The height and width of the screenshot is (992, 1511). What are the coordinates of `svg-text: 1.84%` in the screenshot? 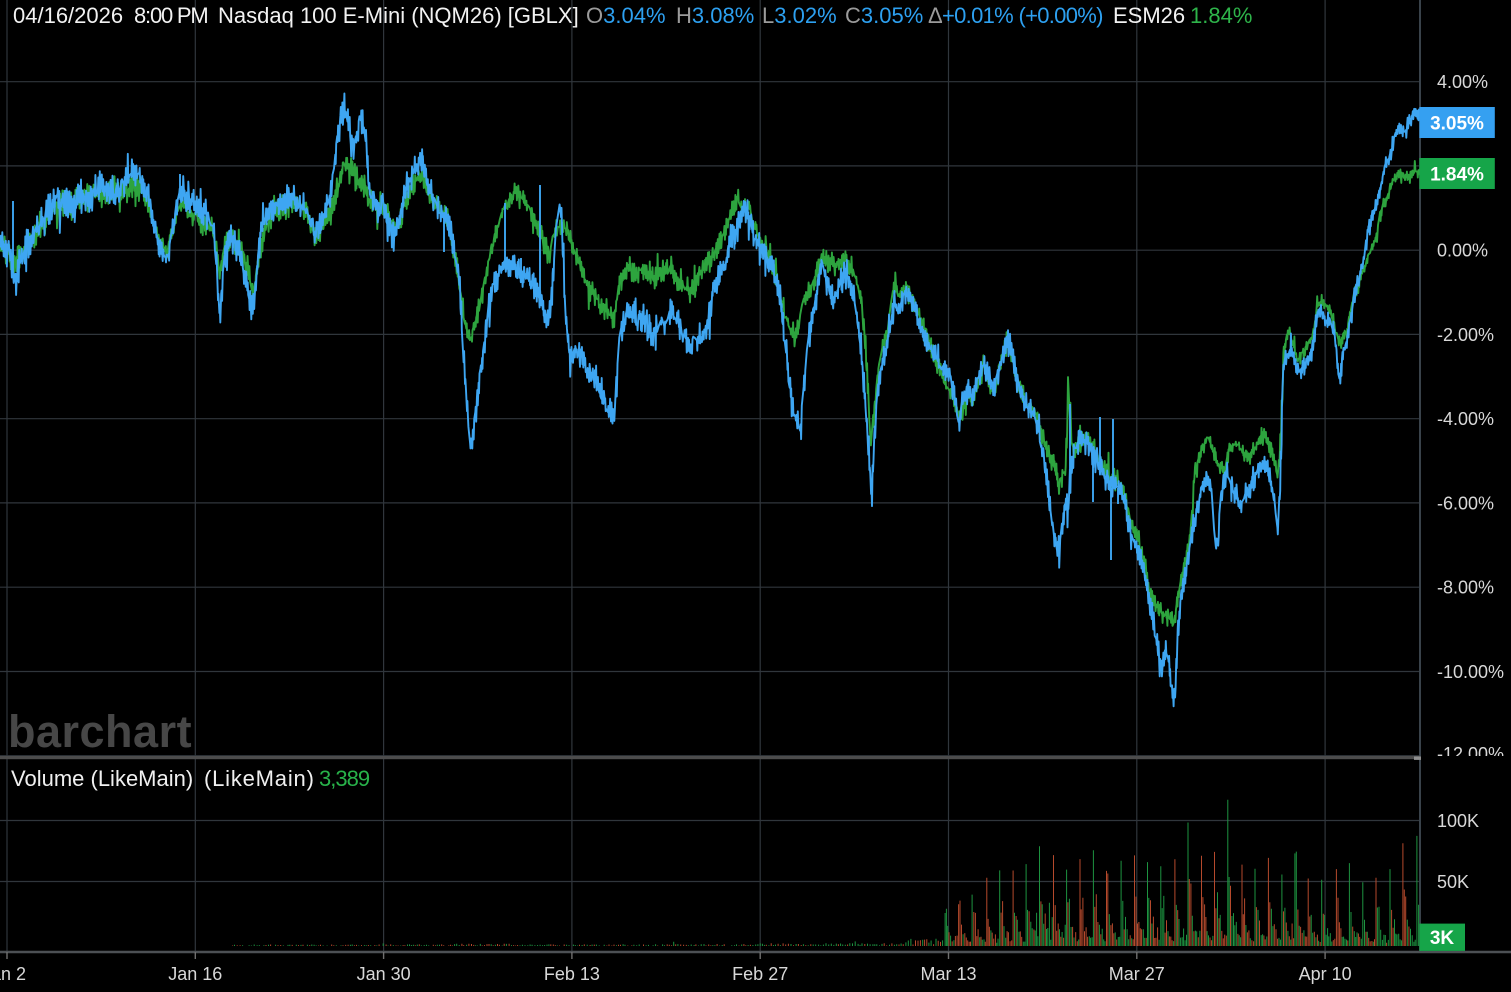 It's located at (1457, 175).